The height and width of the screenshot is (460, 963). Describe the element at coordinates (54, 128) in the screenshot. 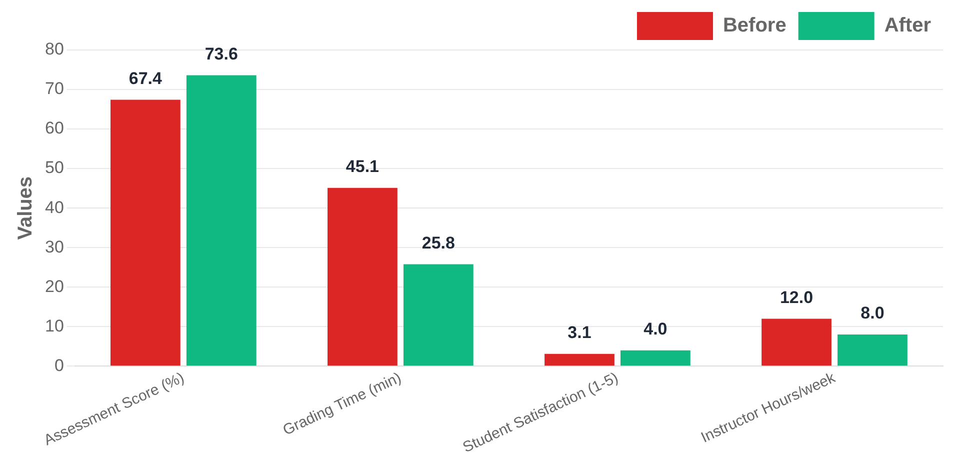

I see `y-tick-label: 60` at that location.